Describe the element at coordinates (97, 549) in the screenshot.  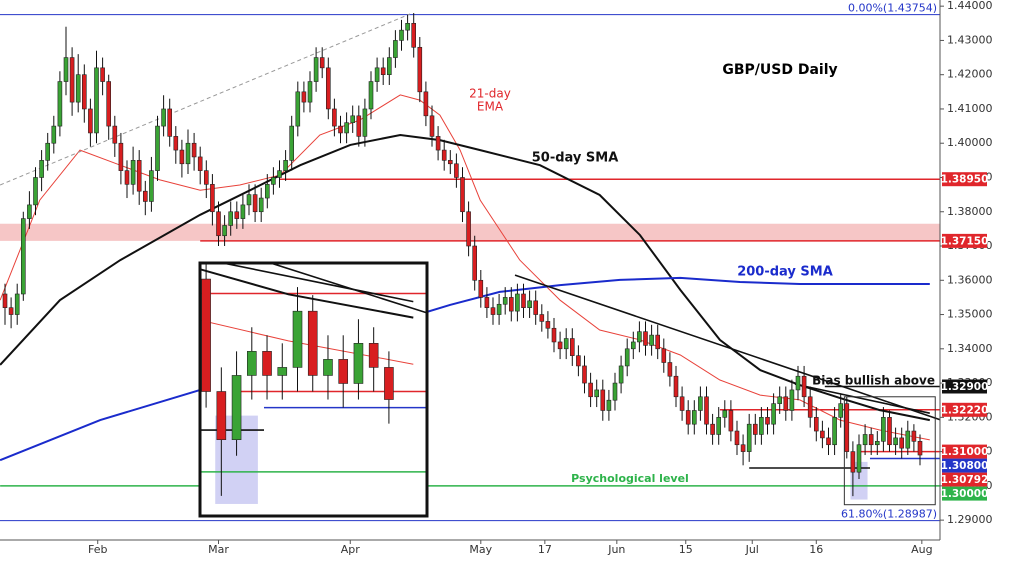
I see `x-tick-label: Feb` at that location.